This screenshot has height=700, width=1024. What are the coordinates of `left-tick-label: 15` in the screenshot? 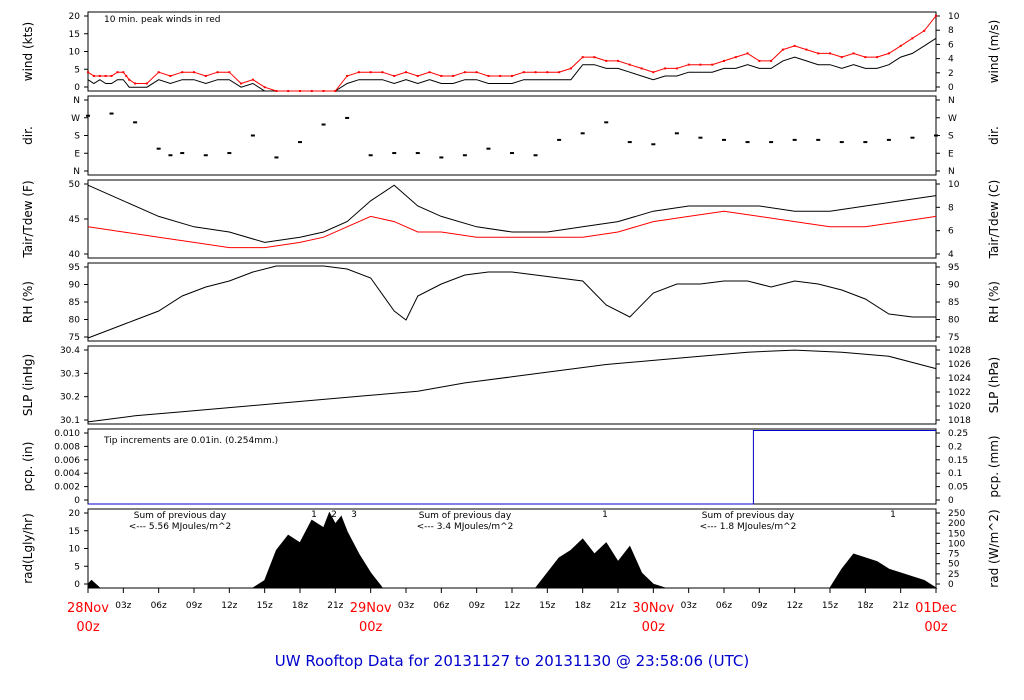 It's located at (74, 532).